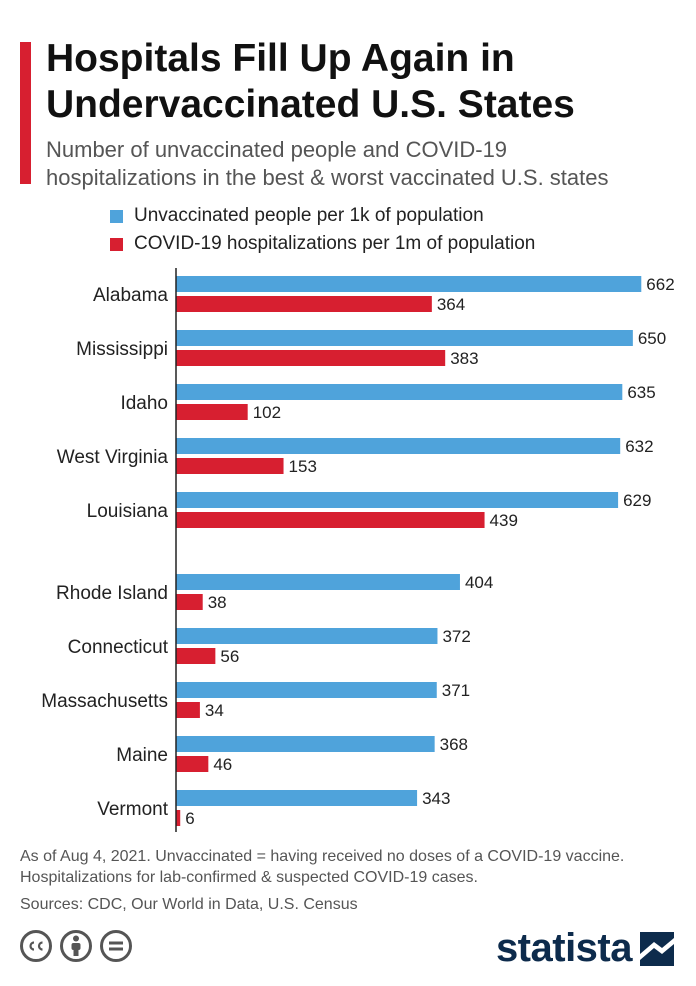 The width and height of the screenshot is (696, 986). Describe the element at coordinates (222, 764) in the screenshot. I see `data-label: 46` at that location.